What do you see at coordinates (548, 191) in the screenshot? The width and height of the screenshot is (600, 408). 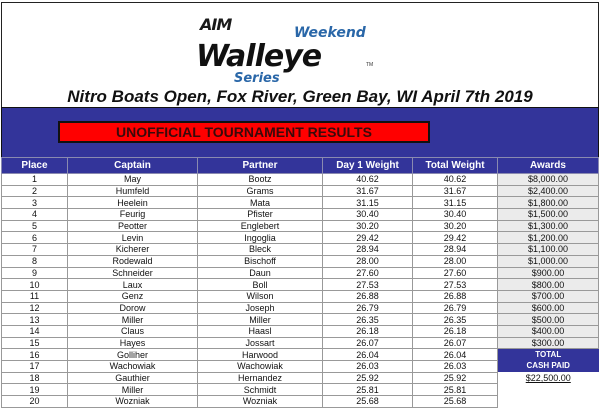 I see `cell-award: $2,400.00` at bounding box center [548, 191].